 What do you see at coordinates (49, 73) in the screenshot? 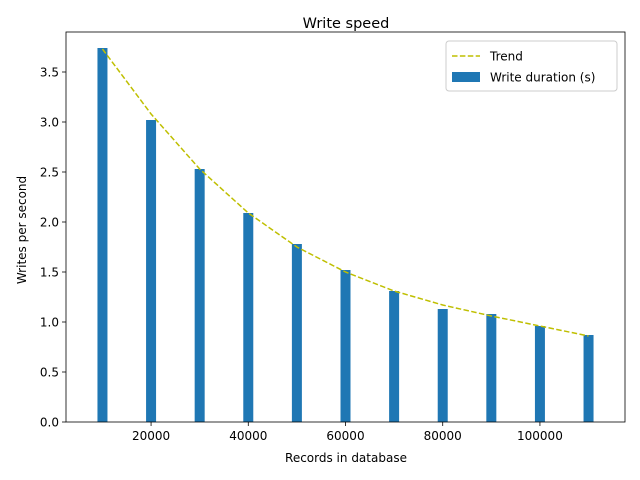
I see `y-tick-label-3.5: 3.5` at bounding box center [49, 73].